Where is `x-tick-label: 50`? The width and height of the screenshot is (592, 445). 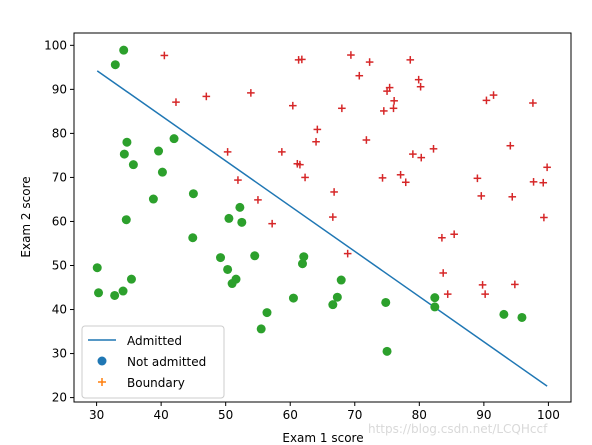 x-tick-label: 50 is located at coordinates (225, 415).